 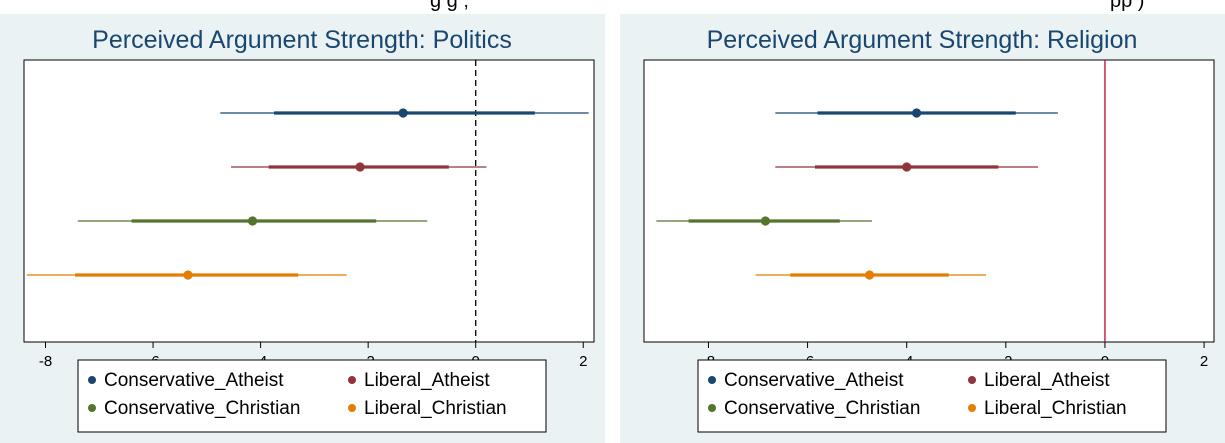 What do you see at coordinates (45, 361) in the screenshot?
I see `x-tick-label: -8` at bounding box center [45, 361].